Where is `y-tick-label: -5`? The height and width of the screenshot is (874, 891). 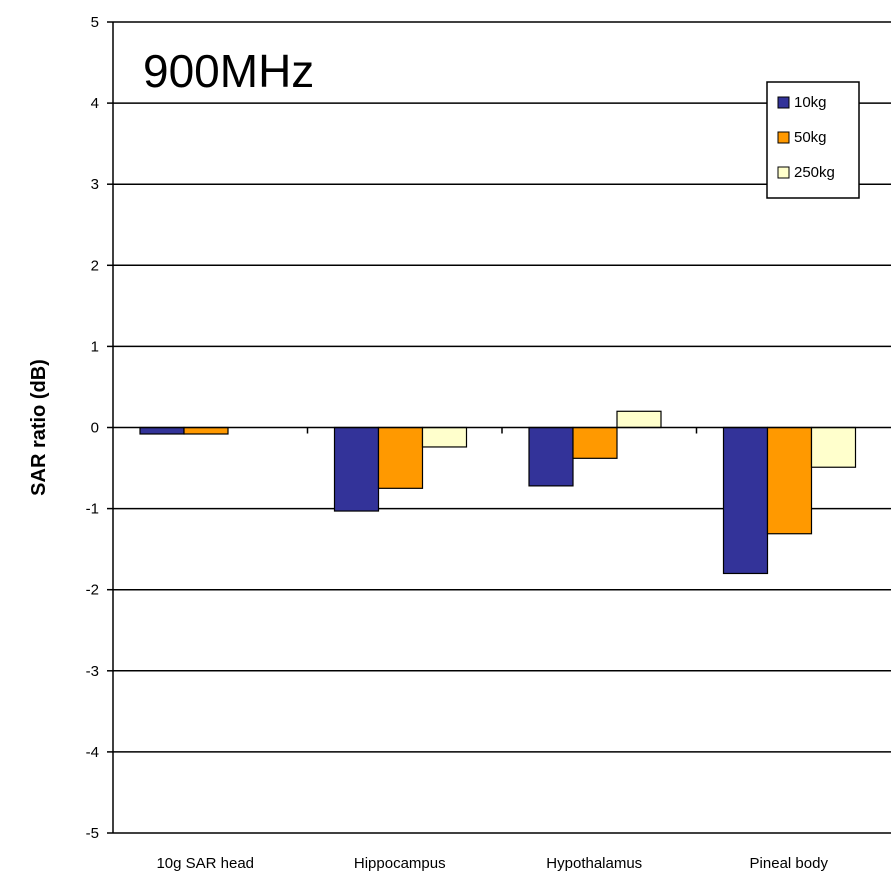
y-tick-label: -5 is located at coordinates (92, 833).